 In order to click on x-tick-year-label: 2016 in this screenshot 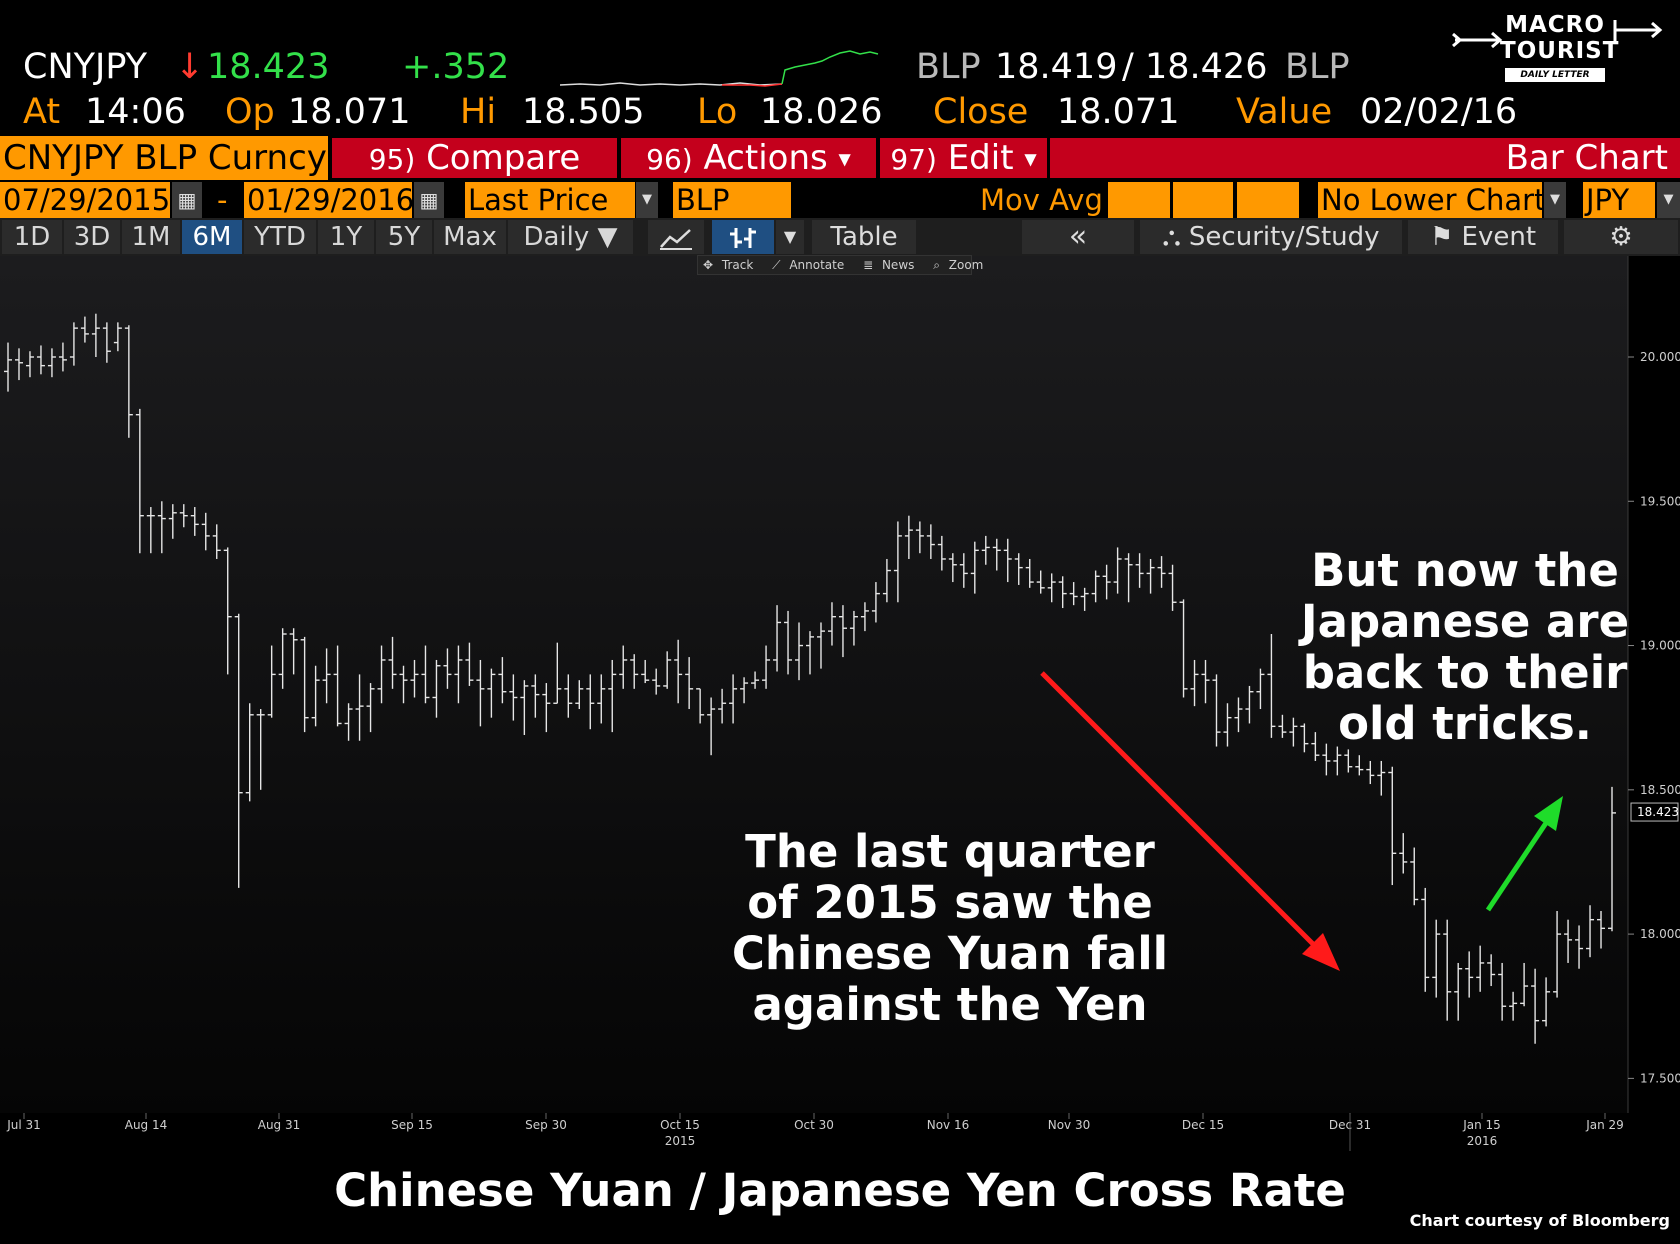, I will do `click(1482, 1141)`.